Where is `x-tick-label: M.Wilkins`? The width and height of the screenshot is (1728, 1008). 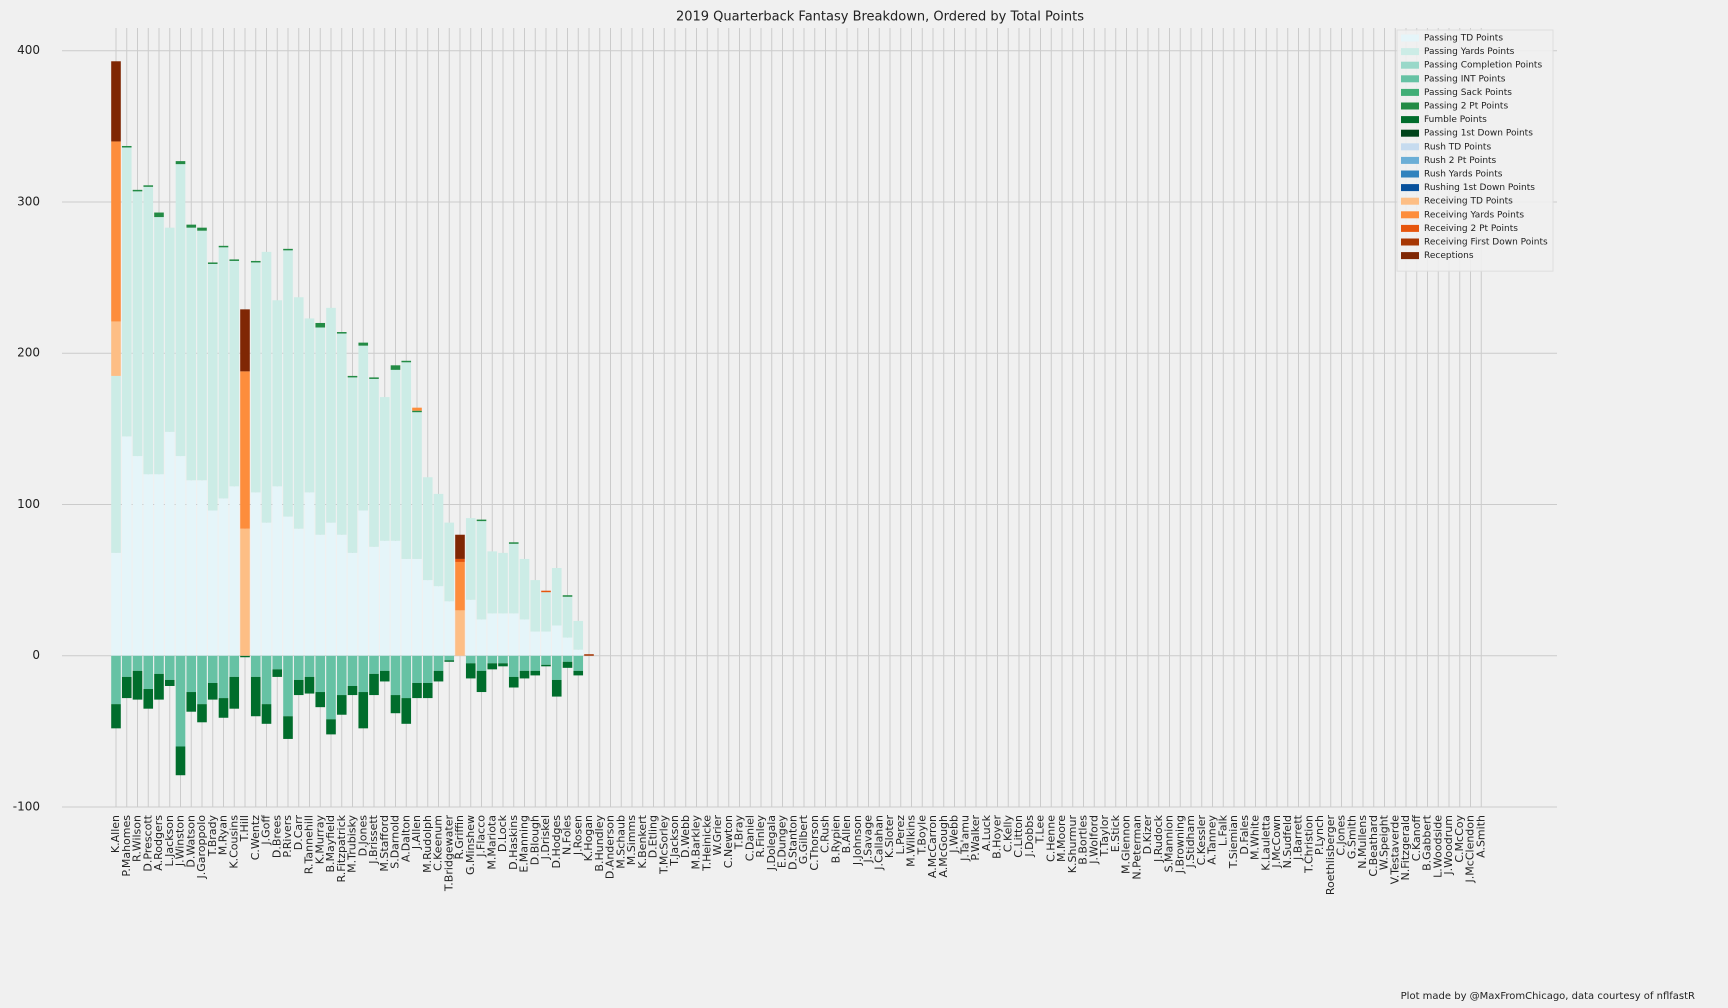 x-tick-label: M.Wilkins is located at coordinates (911, 841).